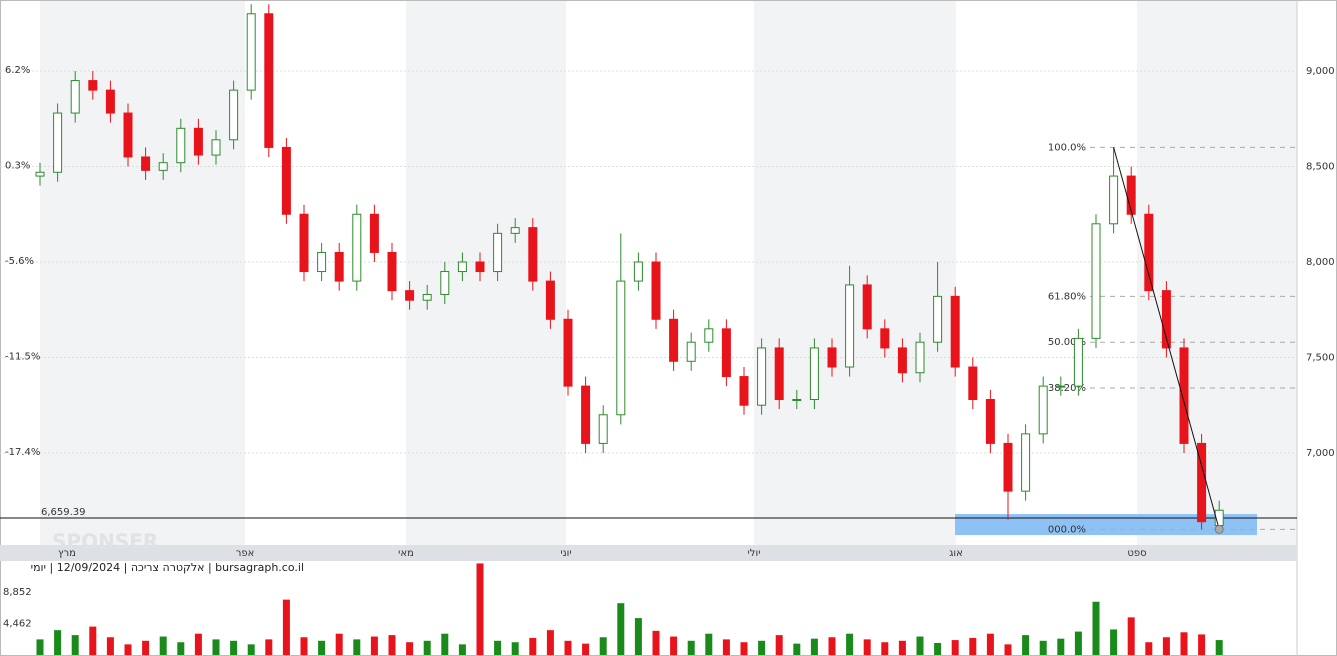 This screenshot has width=1337, height=656. Describe the element at coordinates (22, 357) in the screenshot. I see `y2-tick-label: -11.5%` at that location.